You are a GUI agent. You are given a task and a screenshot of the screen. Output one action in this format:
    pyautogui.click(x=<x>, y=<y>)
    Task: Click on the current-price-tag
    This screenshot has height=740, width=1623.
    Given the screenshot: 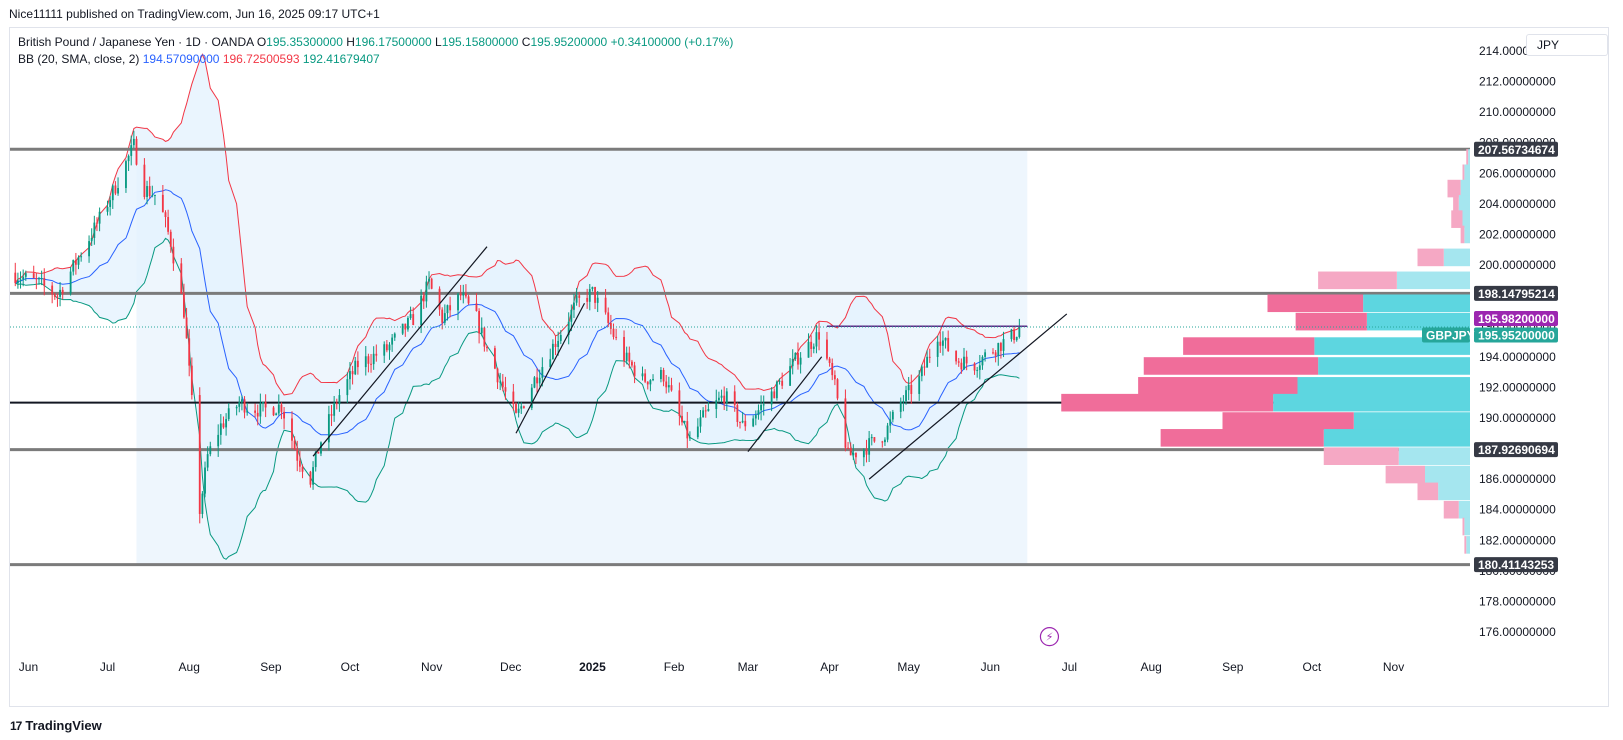 What is the action you would take?
    pyautogui.click(x=1516, y=335)
    